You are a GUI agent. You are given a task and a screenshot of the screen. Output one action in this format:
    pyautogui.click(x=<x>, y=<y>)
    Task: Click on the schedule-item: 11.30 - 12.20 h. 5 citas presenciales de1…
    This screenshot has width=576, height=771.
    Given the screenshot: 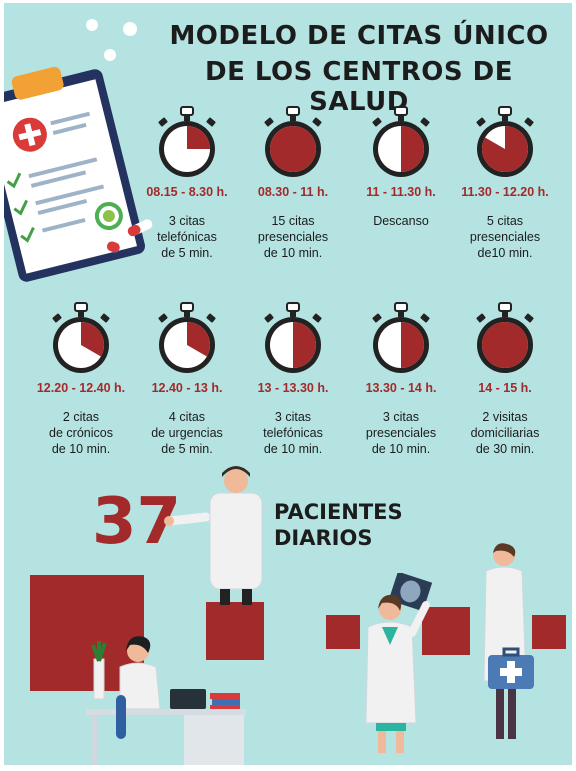 What is the action you would take?
    pyautogui.click(x=505, y=181)
    